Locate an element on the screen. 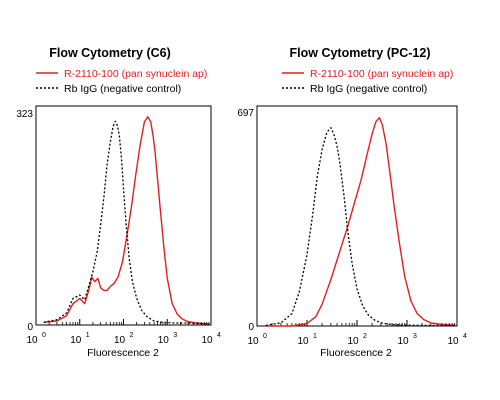 This screenshot has width=500, height=400. chart-title: Flow Cytometry (C6) is located at coordinates (110, 53).